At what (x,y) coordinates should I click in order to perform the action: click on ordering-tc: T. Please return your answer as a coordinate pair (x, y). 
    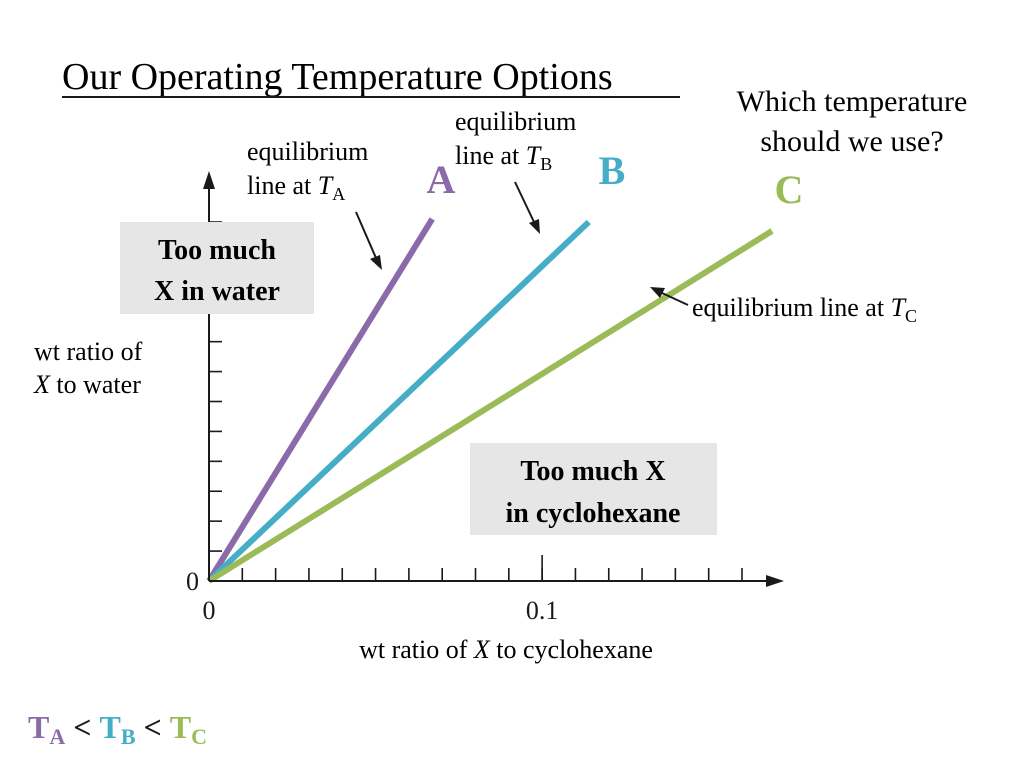
    Looking at the image, I should click on (180, 727).